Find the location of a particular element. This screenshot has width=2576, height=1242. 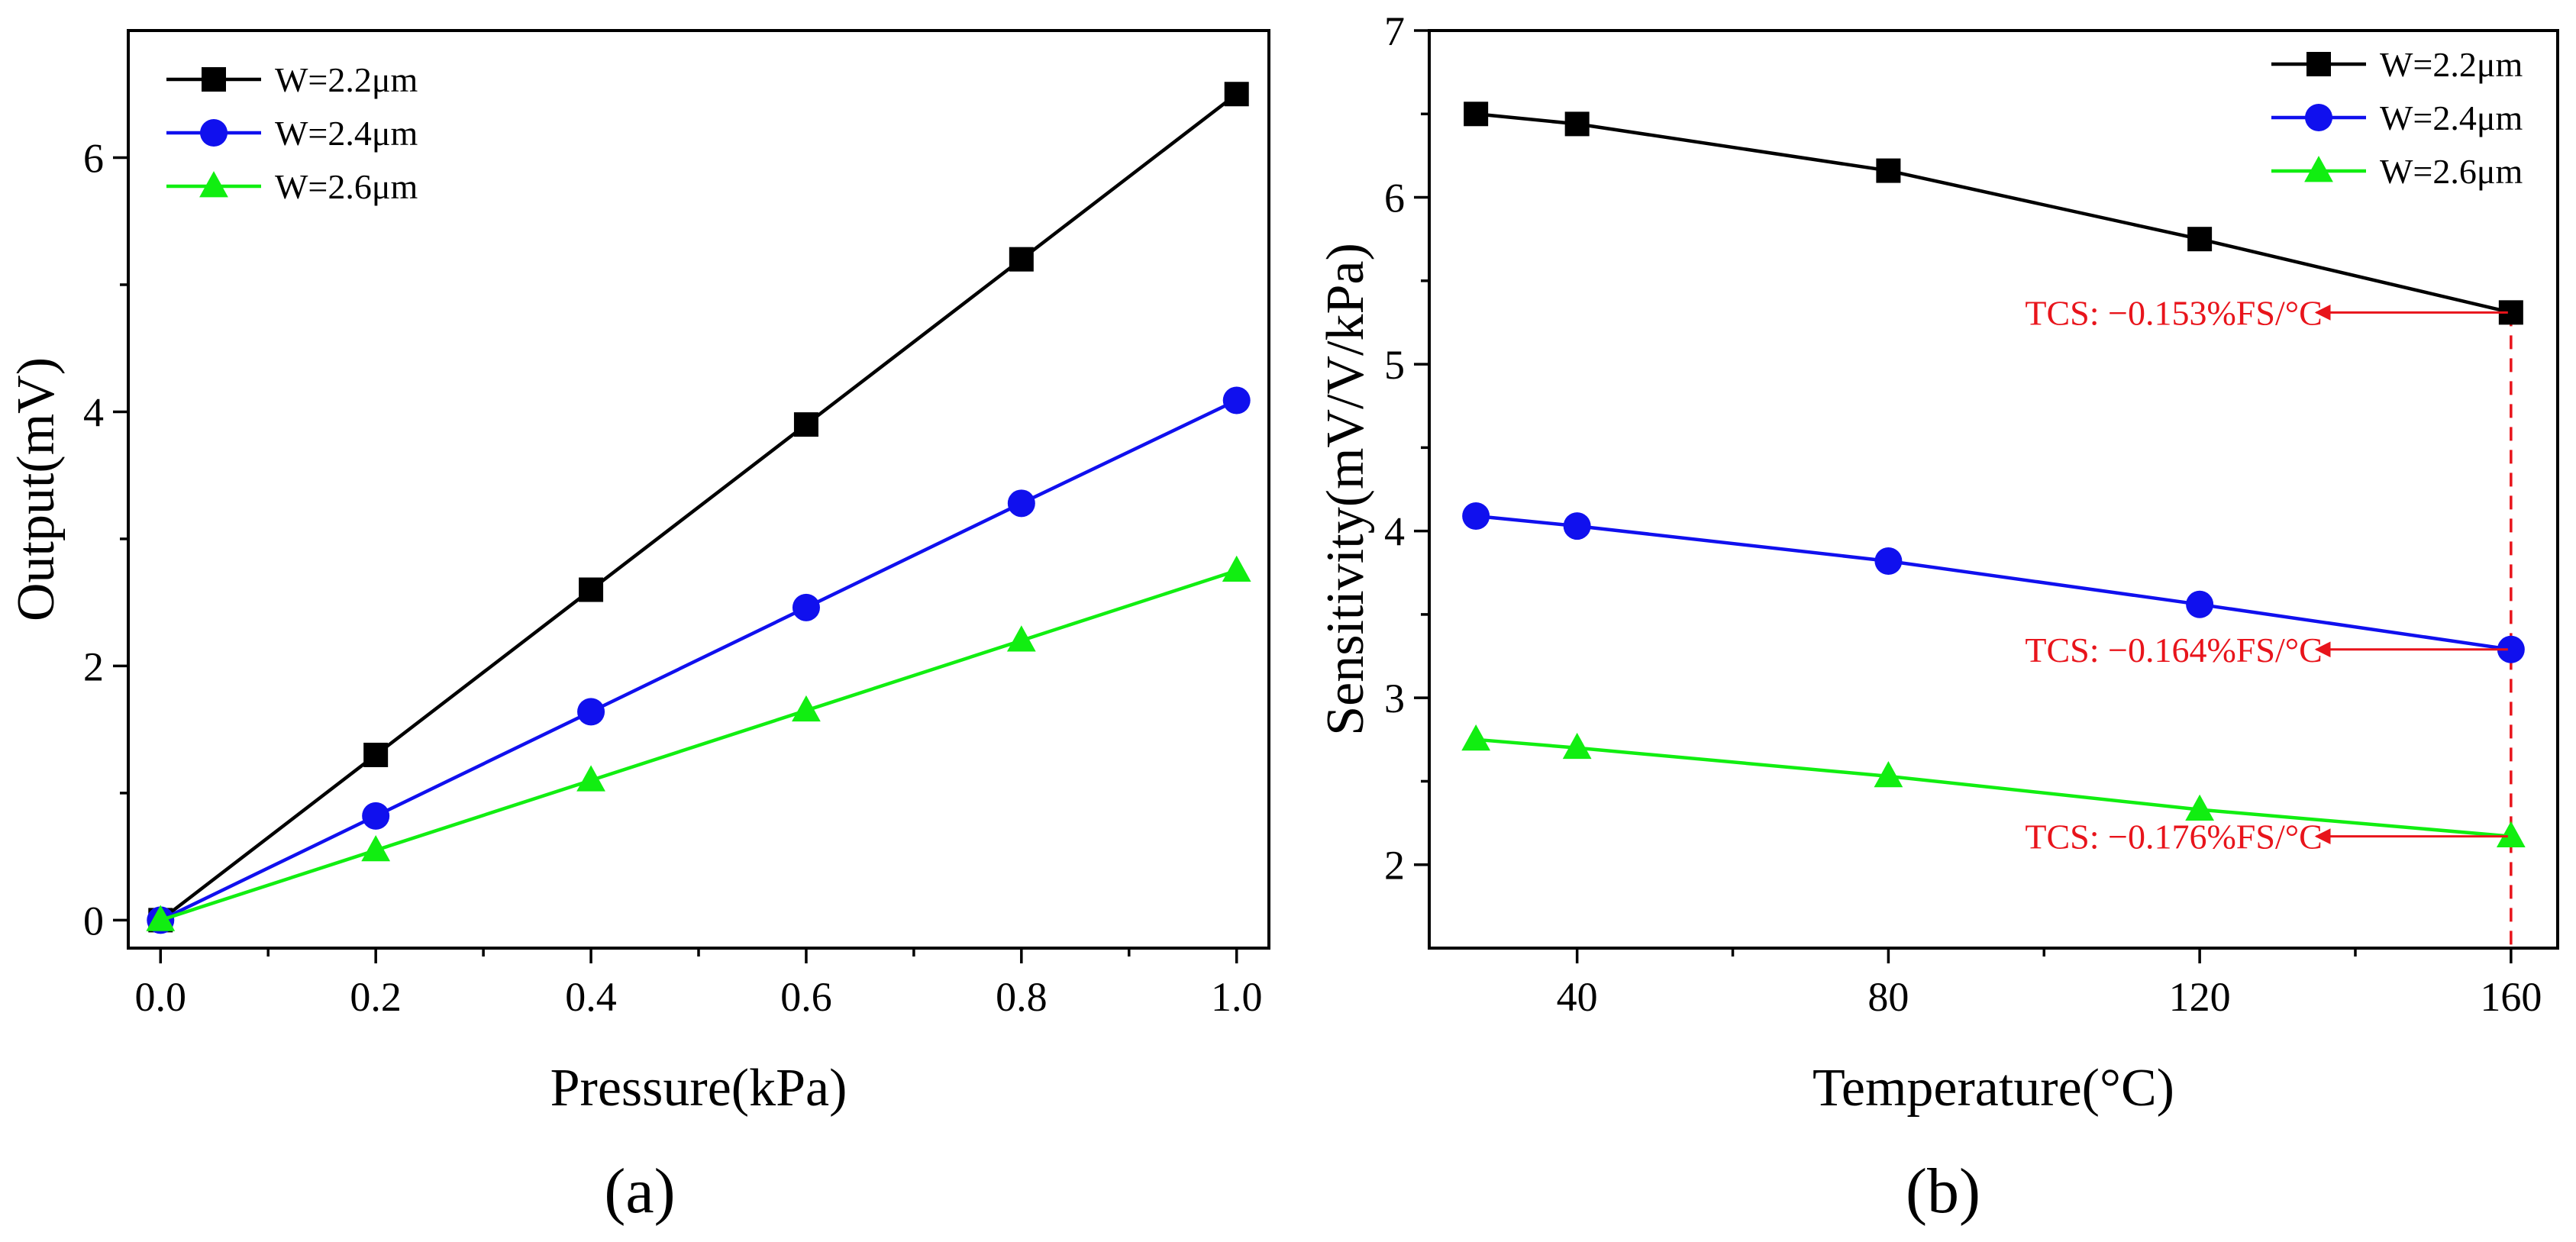

x-axis-title: Temperature(°C) is located at coordinates (1993, 1088).